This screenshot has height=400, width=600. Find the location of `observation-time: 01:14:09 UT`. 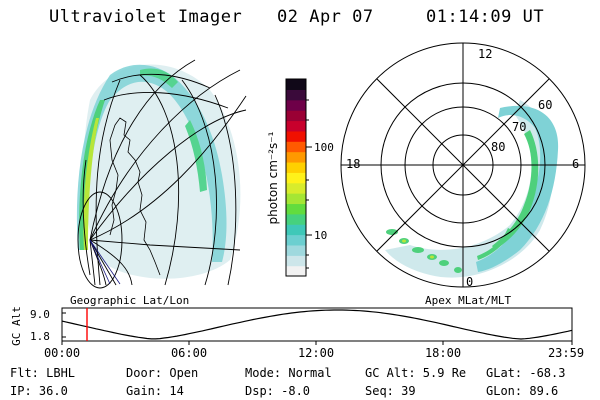

observation-time: 01:14:09 UT is located at coordinates (485, 17).